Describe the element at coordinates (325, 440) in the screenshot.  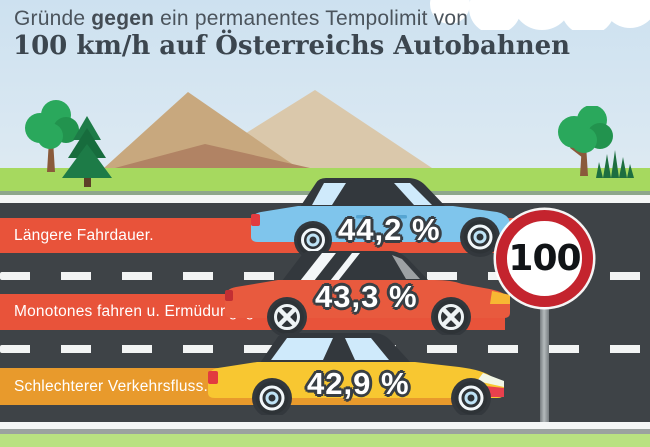
I see `grass-strip-bottom` at that location.